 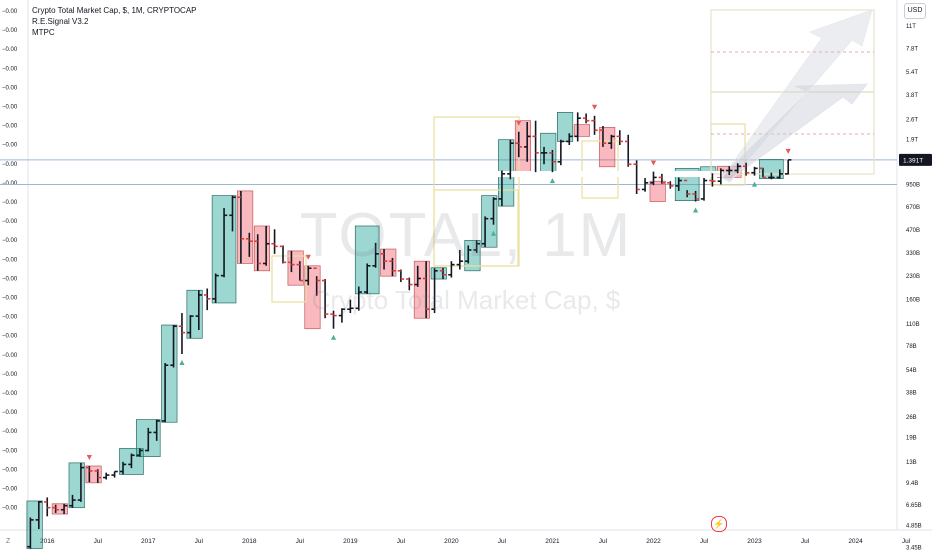 I want to click on price-tick-label: 13B, so click(x=911, y=463).